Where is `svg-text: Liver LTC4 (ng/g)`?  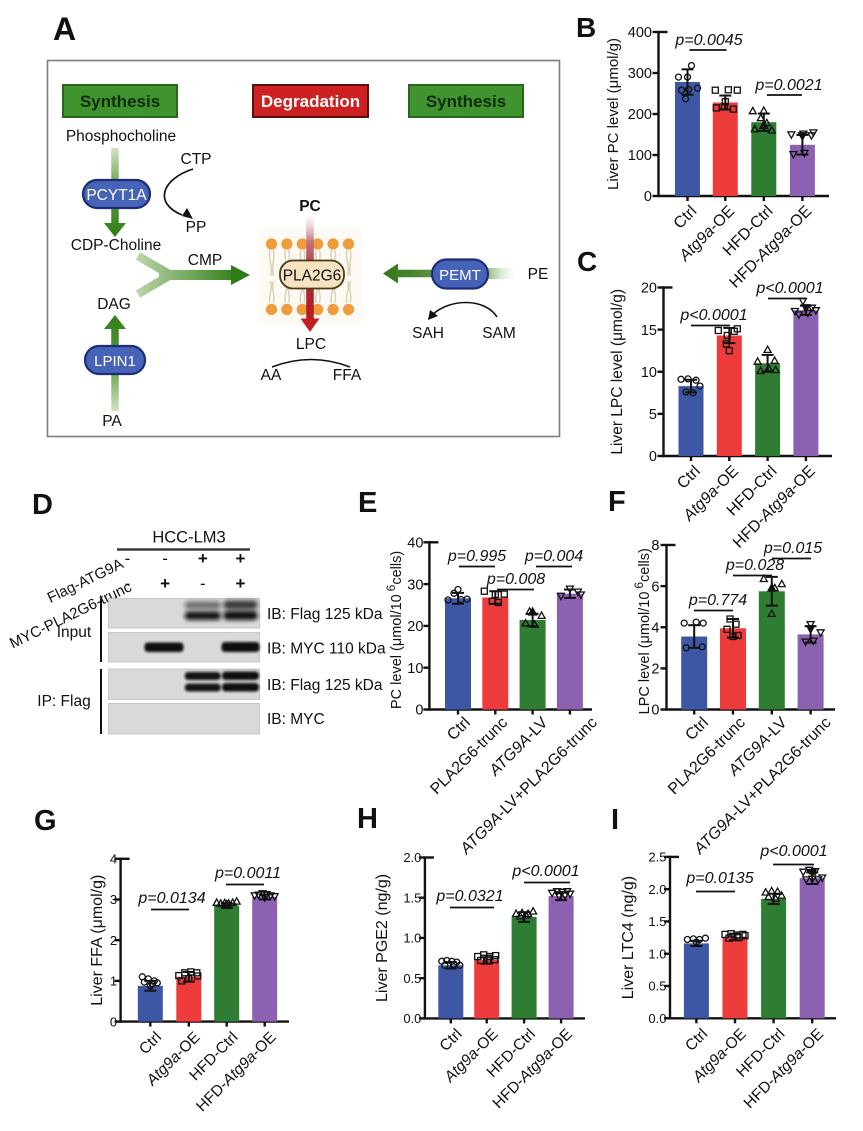 svg-text: Liver LTC4 (ng/g) is located at coordinates (628, 937).